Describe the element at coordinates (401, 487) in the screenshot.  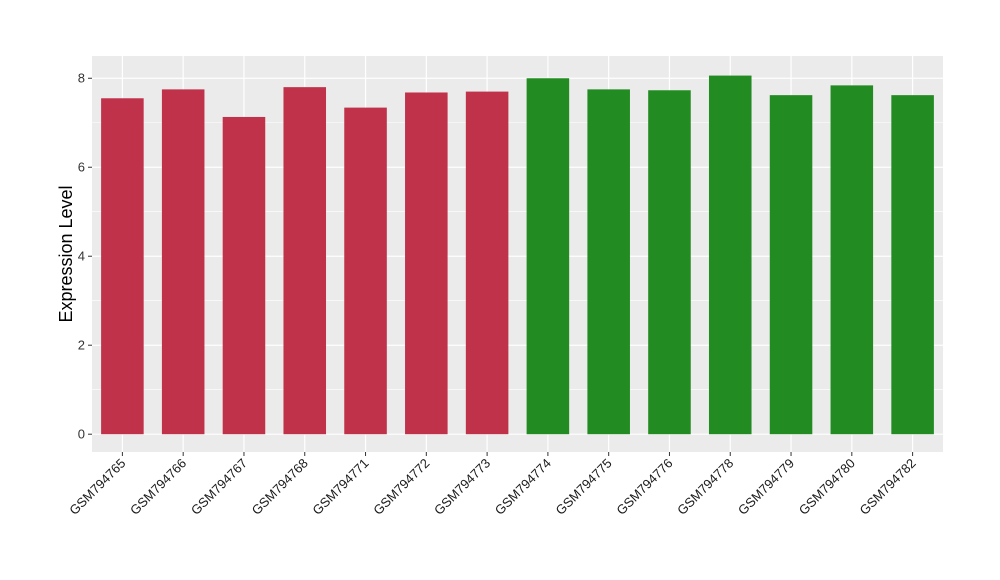
I see `x-tick-label: GSM794772` at that location.